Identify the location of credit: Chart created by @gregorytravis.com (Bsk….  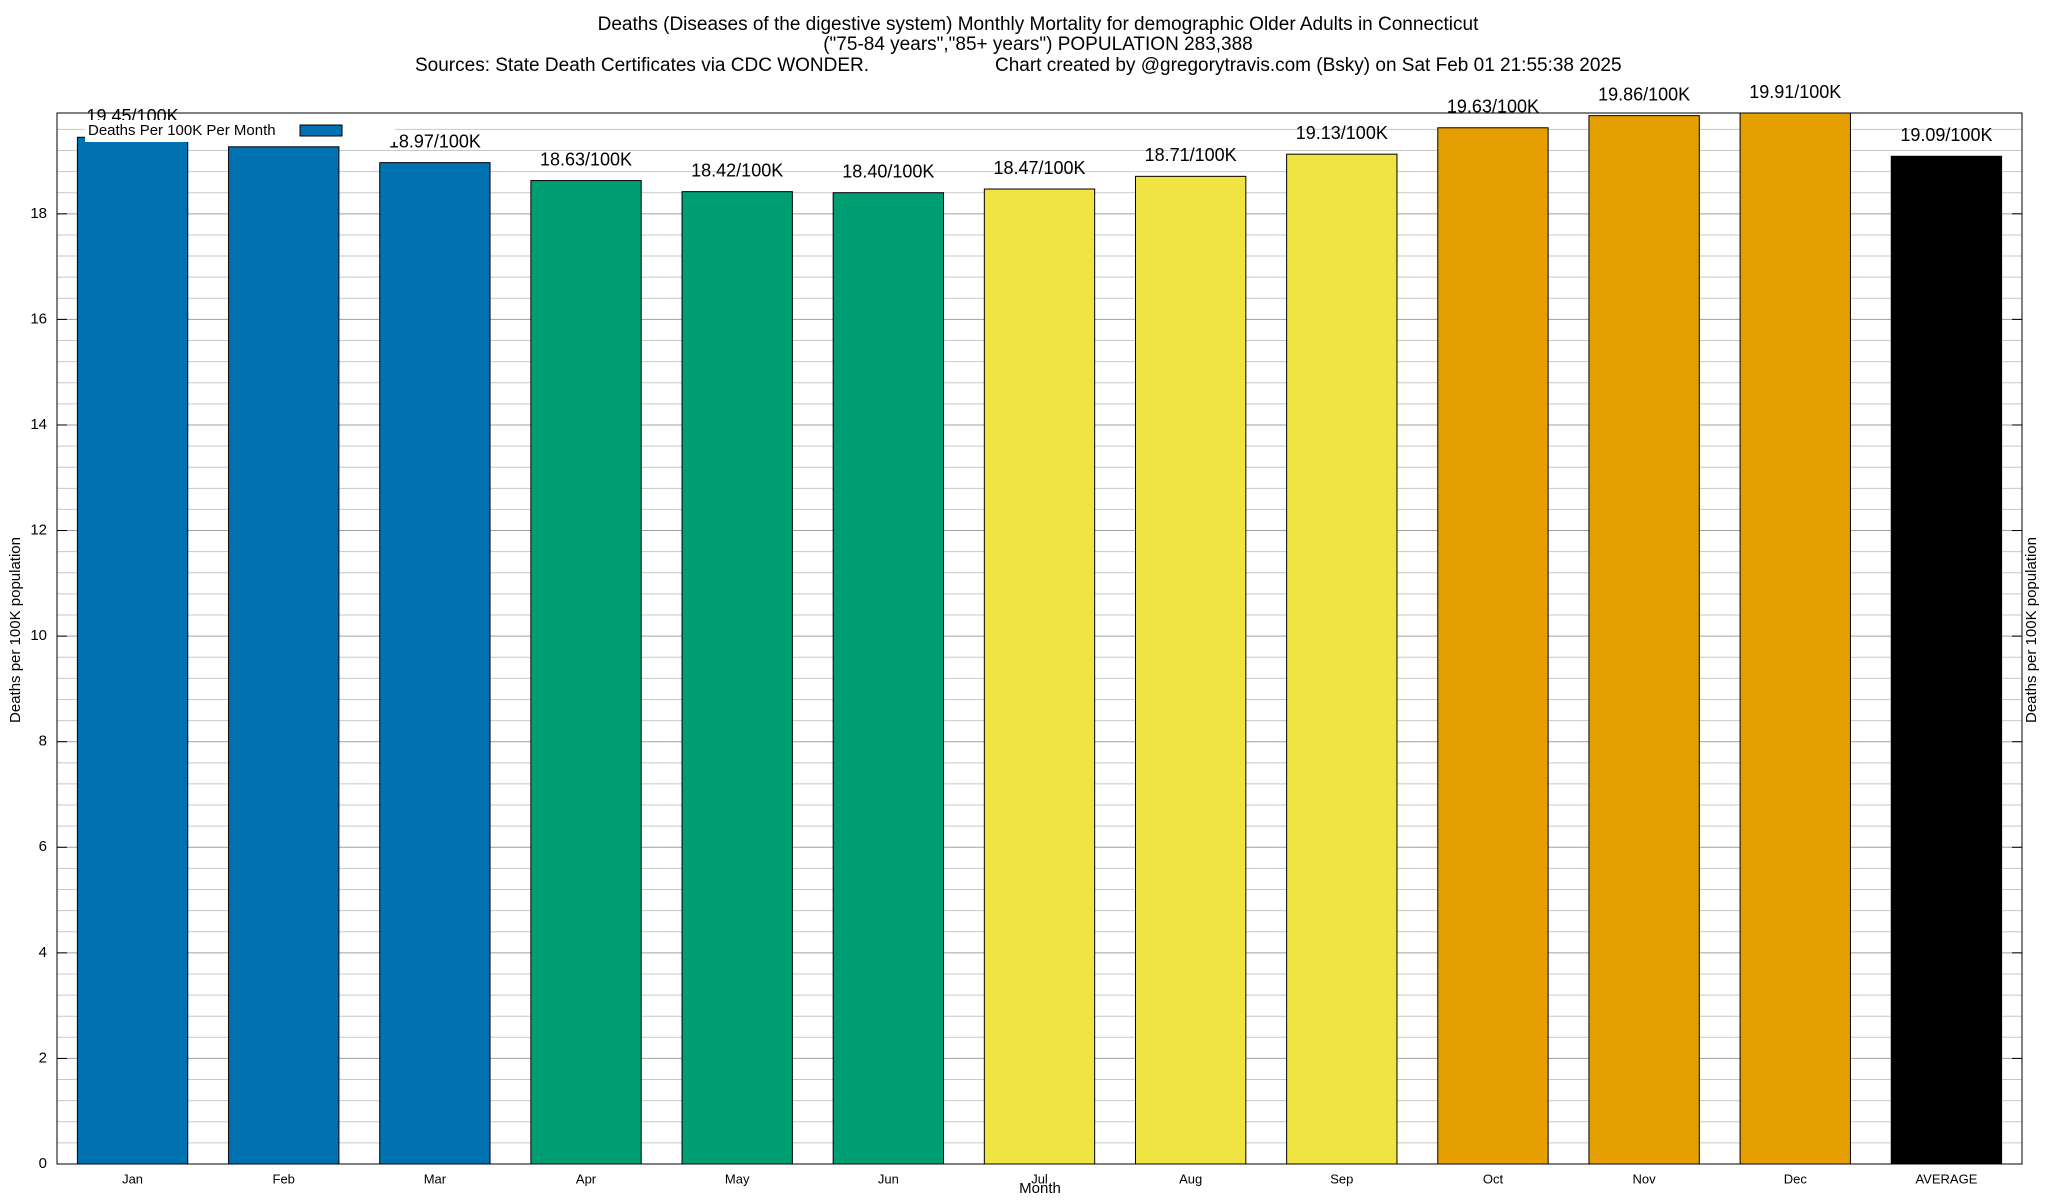
(1308, 65).